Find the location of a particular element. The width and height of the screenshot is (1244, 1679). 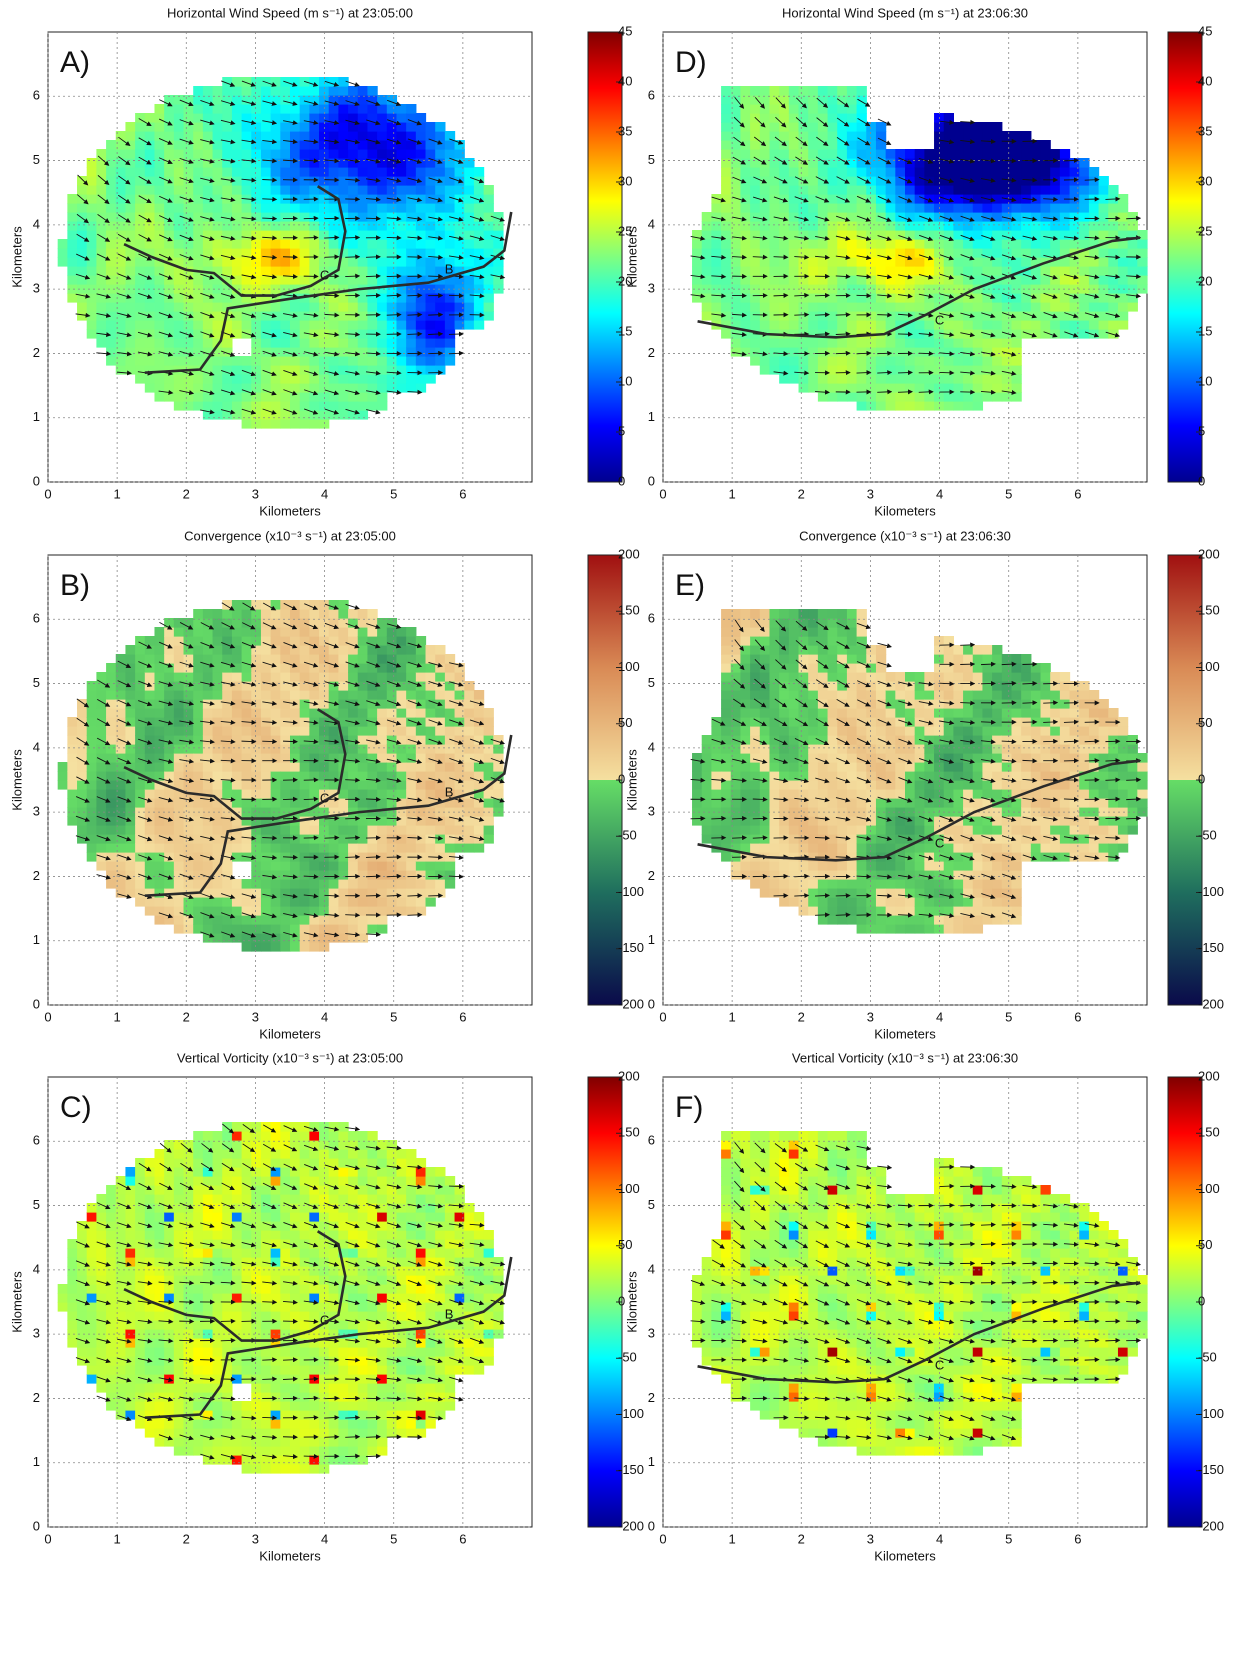

colorbar-tick-label: 45 is located at coordinates (625, 30).